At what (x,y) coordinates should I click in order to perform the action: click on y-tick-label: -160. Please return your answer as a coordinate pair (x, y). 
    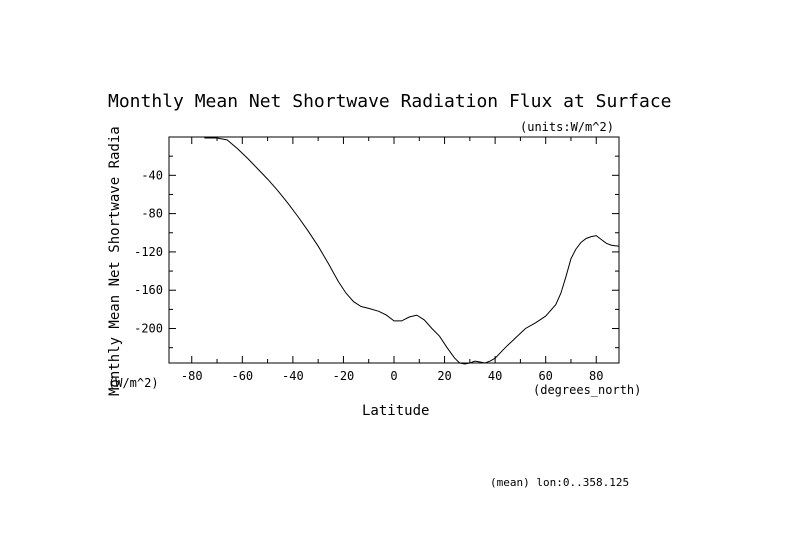
    Looking at the image, I should click on (148, 290).